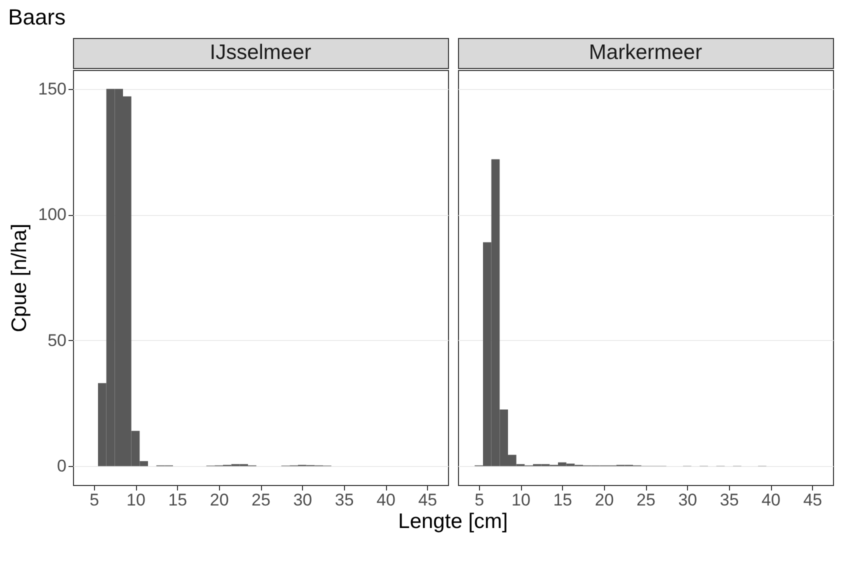 This screenshot has width=842, height=565. I want to click on y-tick-label: 0, so click(61, 466).